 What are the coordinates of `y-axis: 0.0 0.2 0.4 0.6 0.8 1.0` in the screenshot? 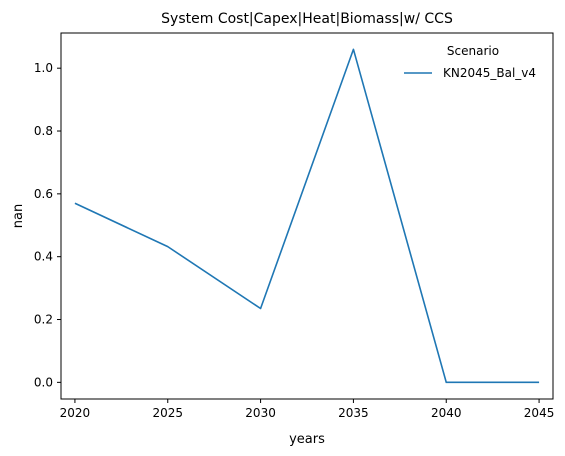 It's located at (47, 225).